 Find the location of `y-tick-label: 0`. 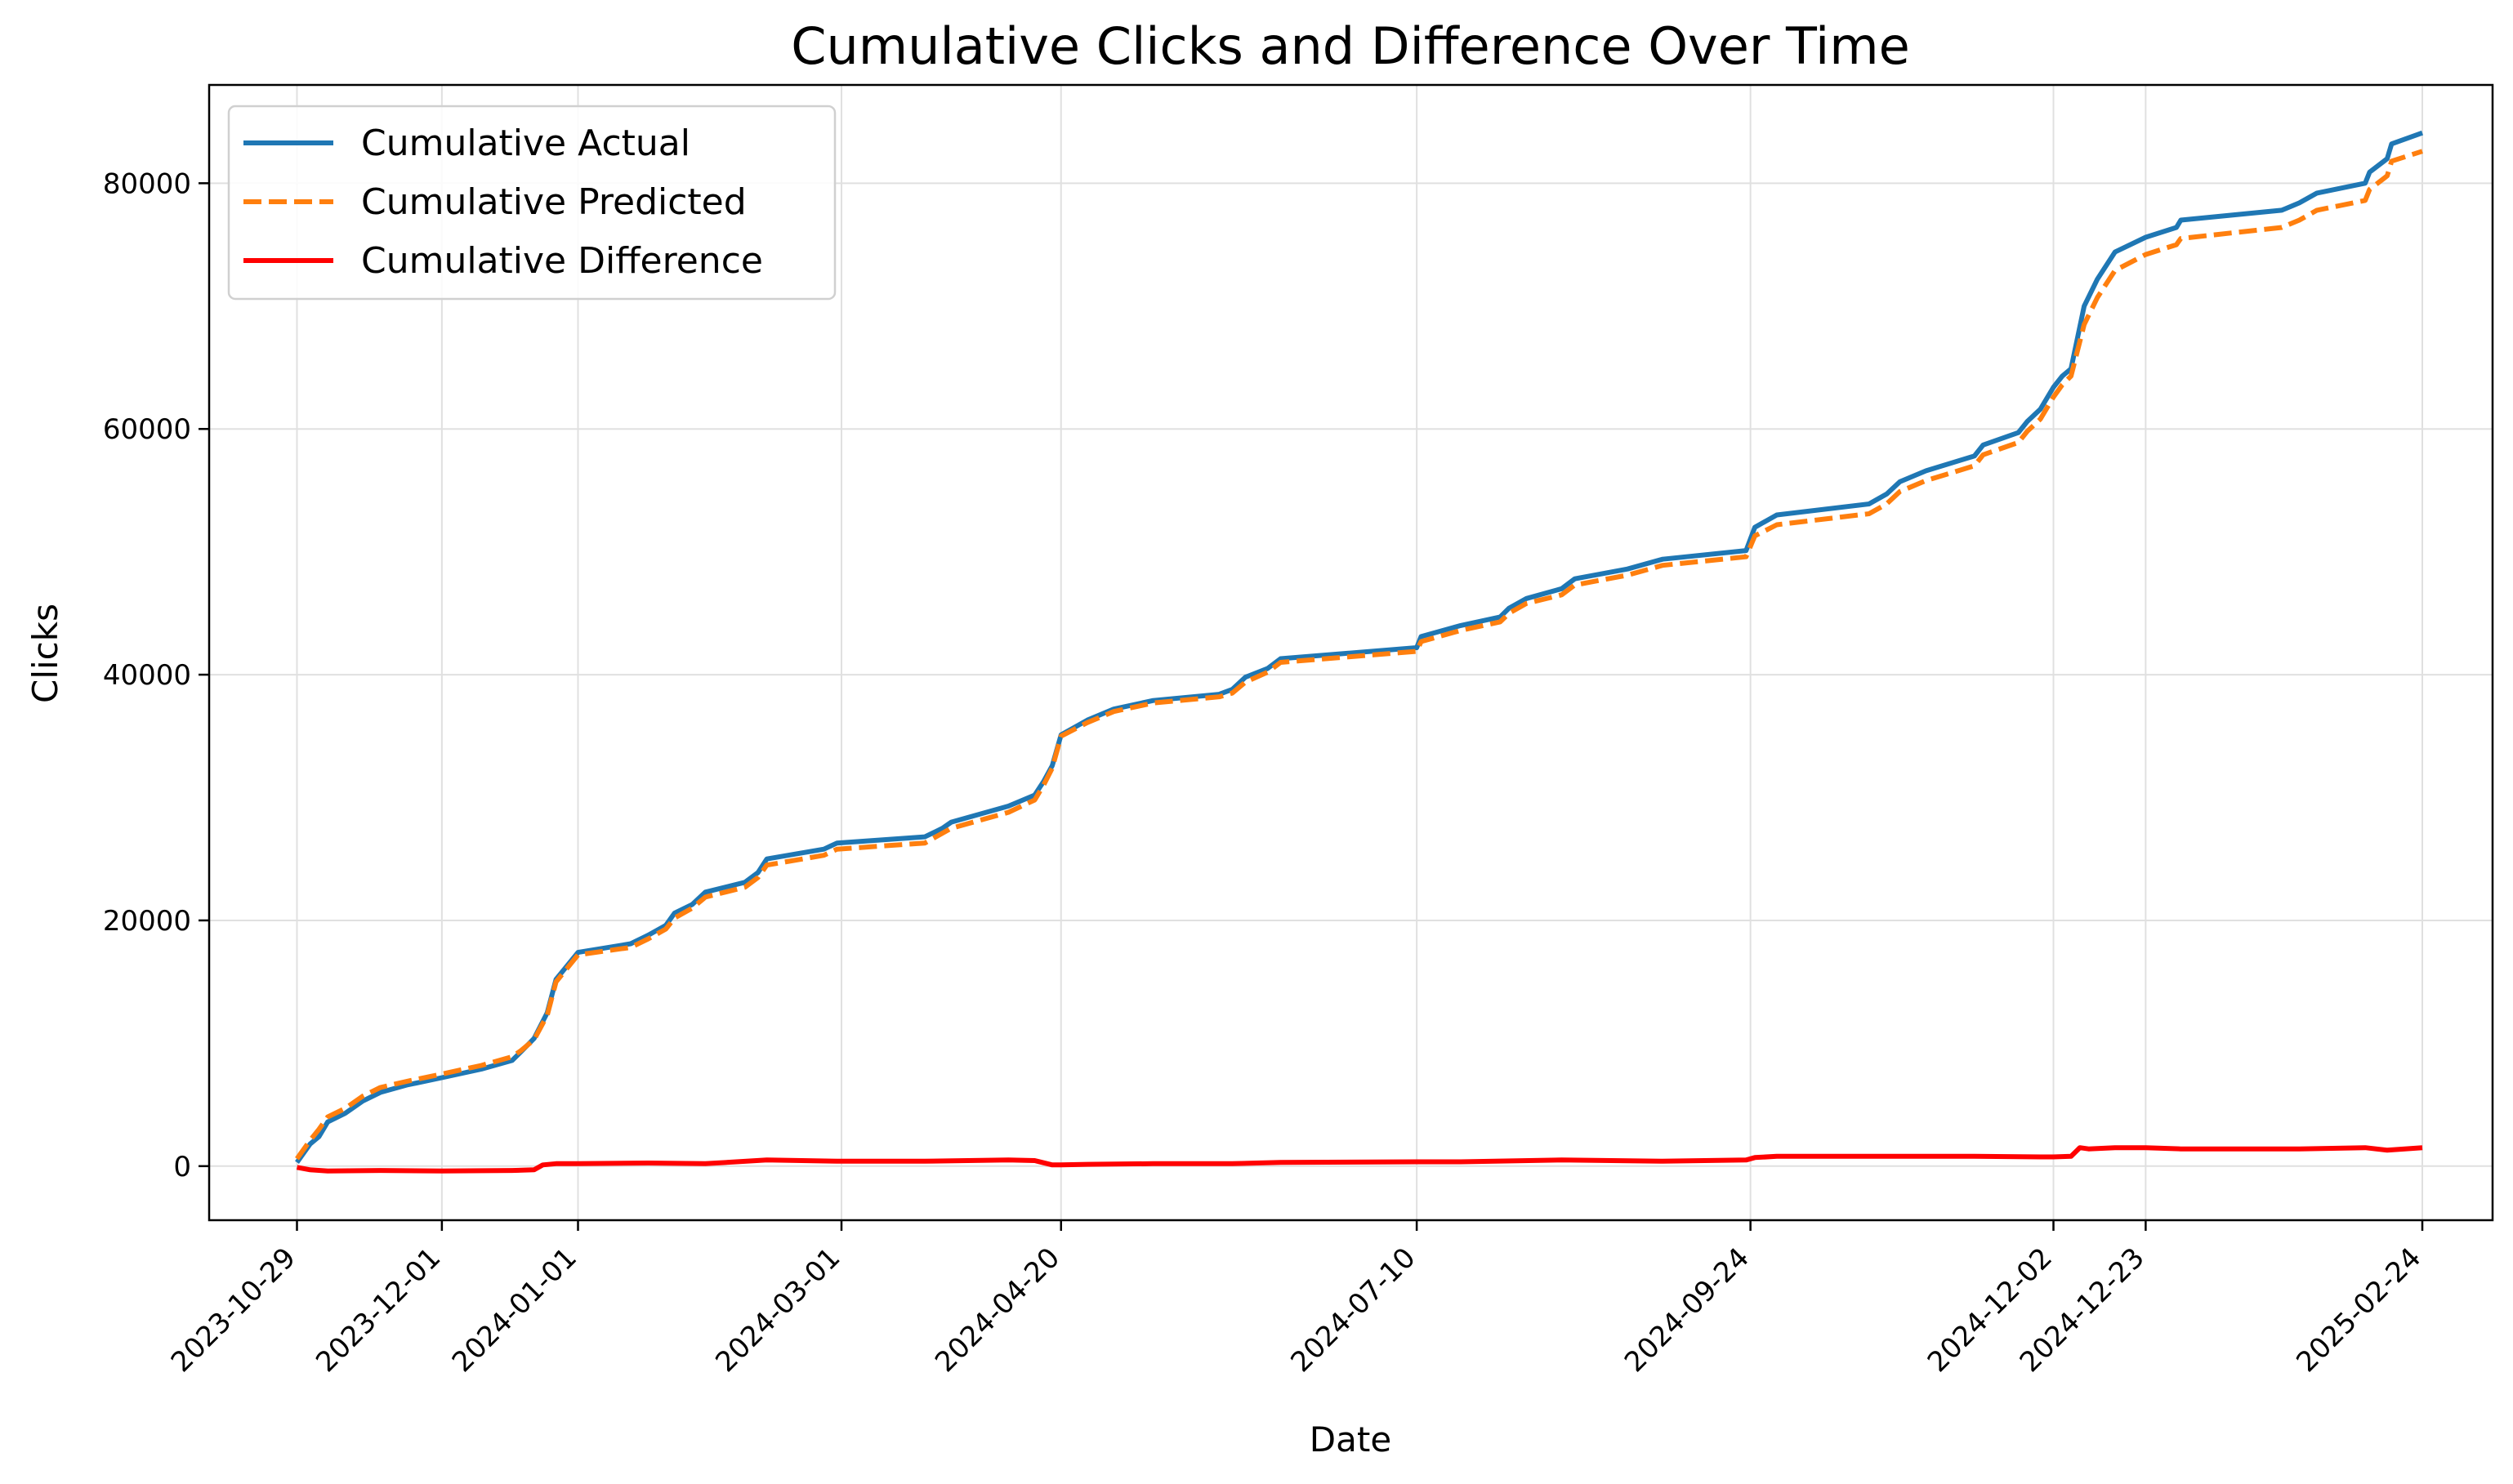

y-tick-label: 0 is located at coordinates (182, 1167).